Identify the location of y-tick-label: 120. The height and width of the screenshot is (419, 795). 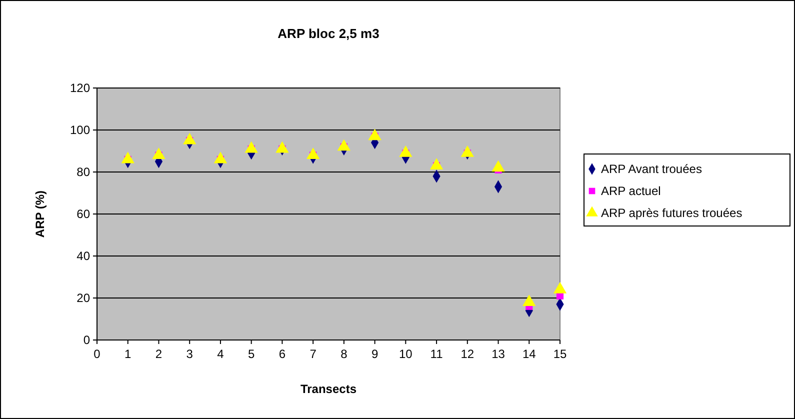
(80, 88).